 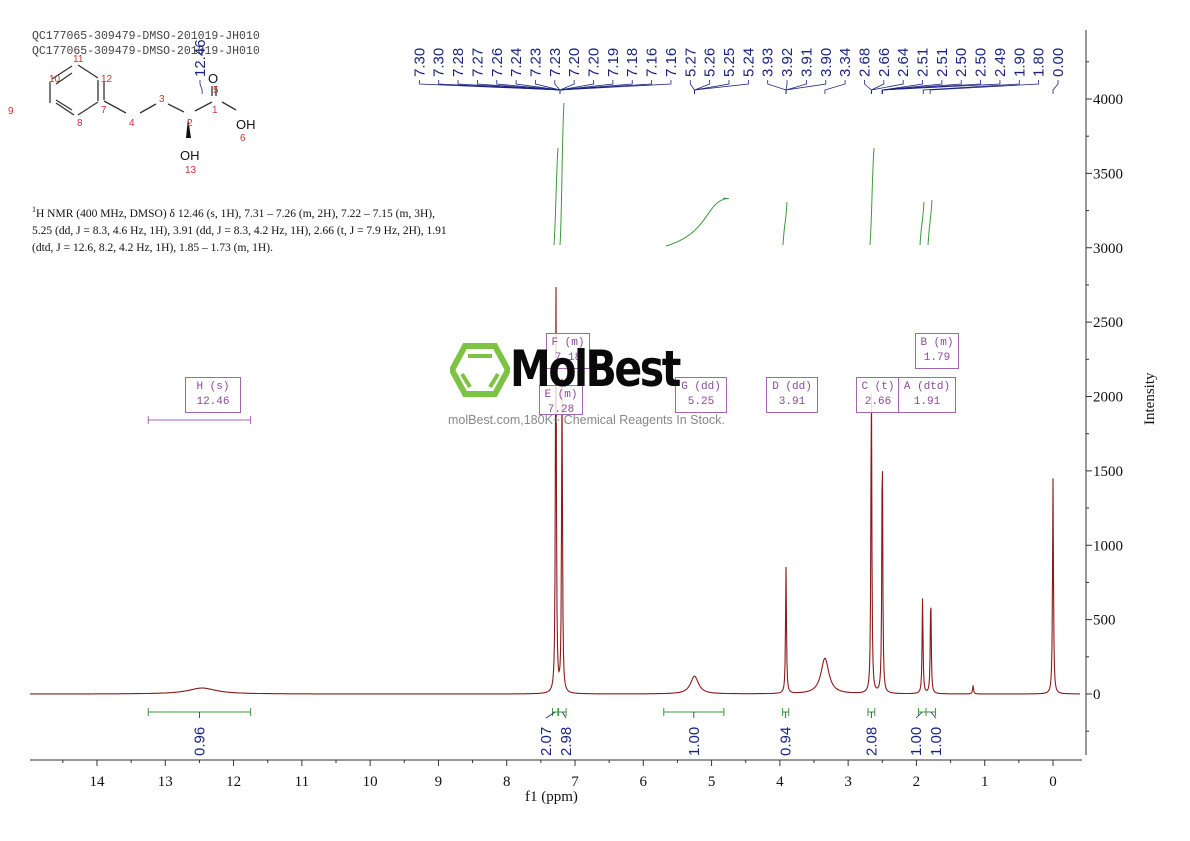 I want to click on x-tick-label: 9, so click(x=439, y=782).